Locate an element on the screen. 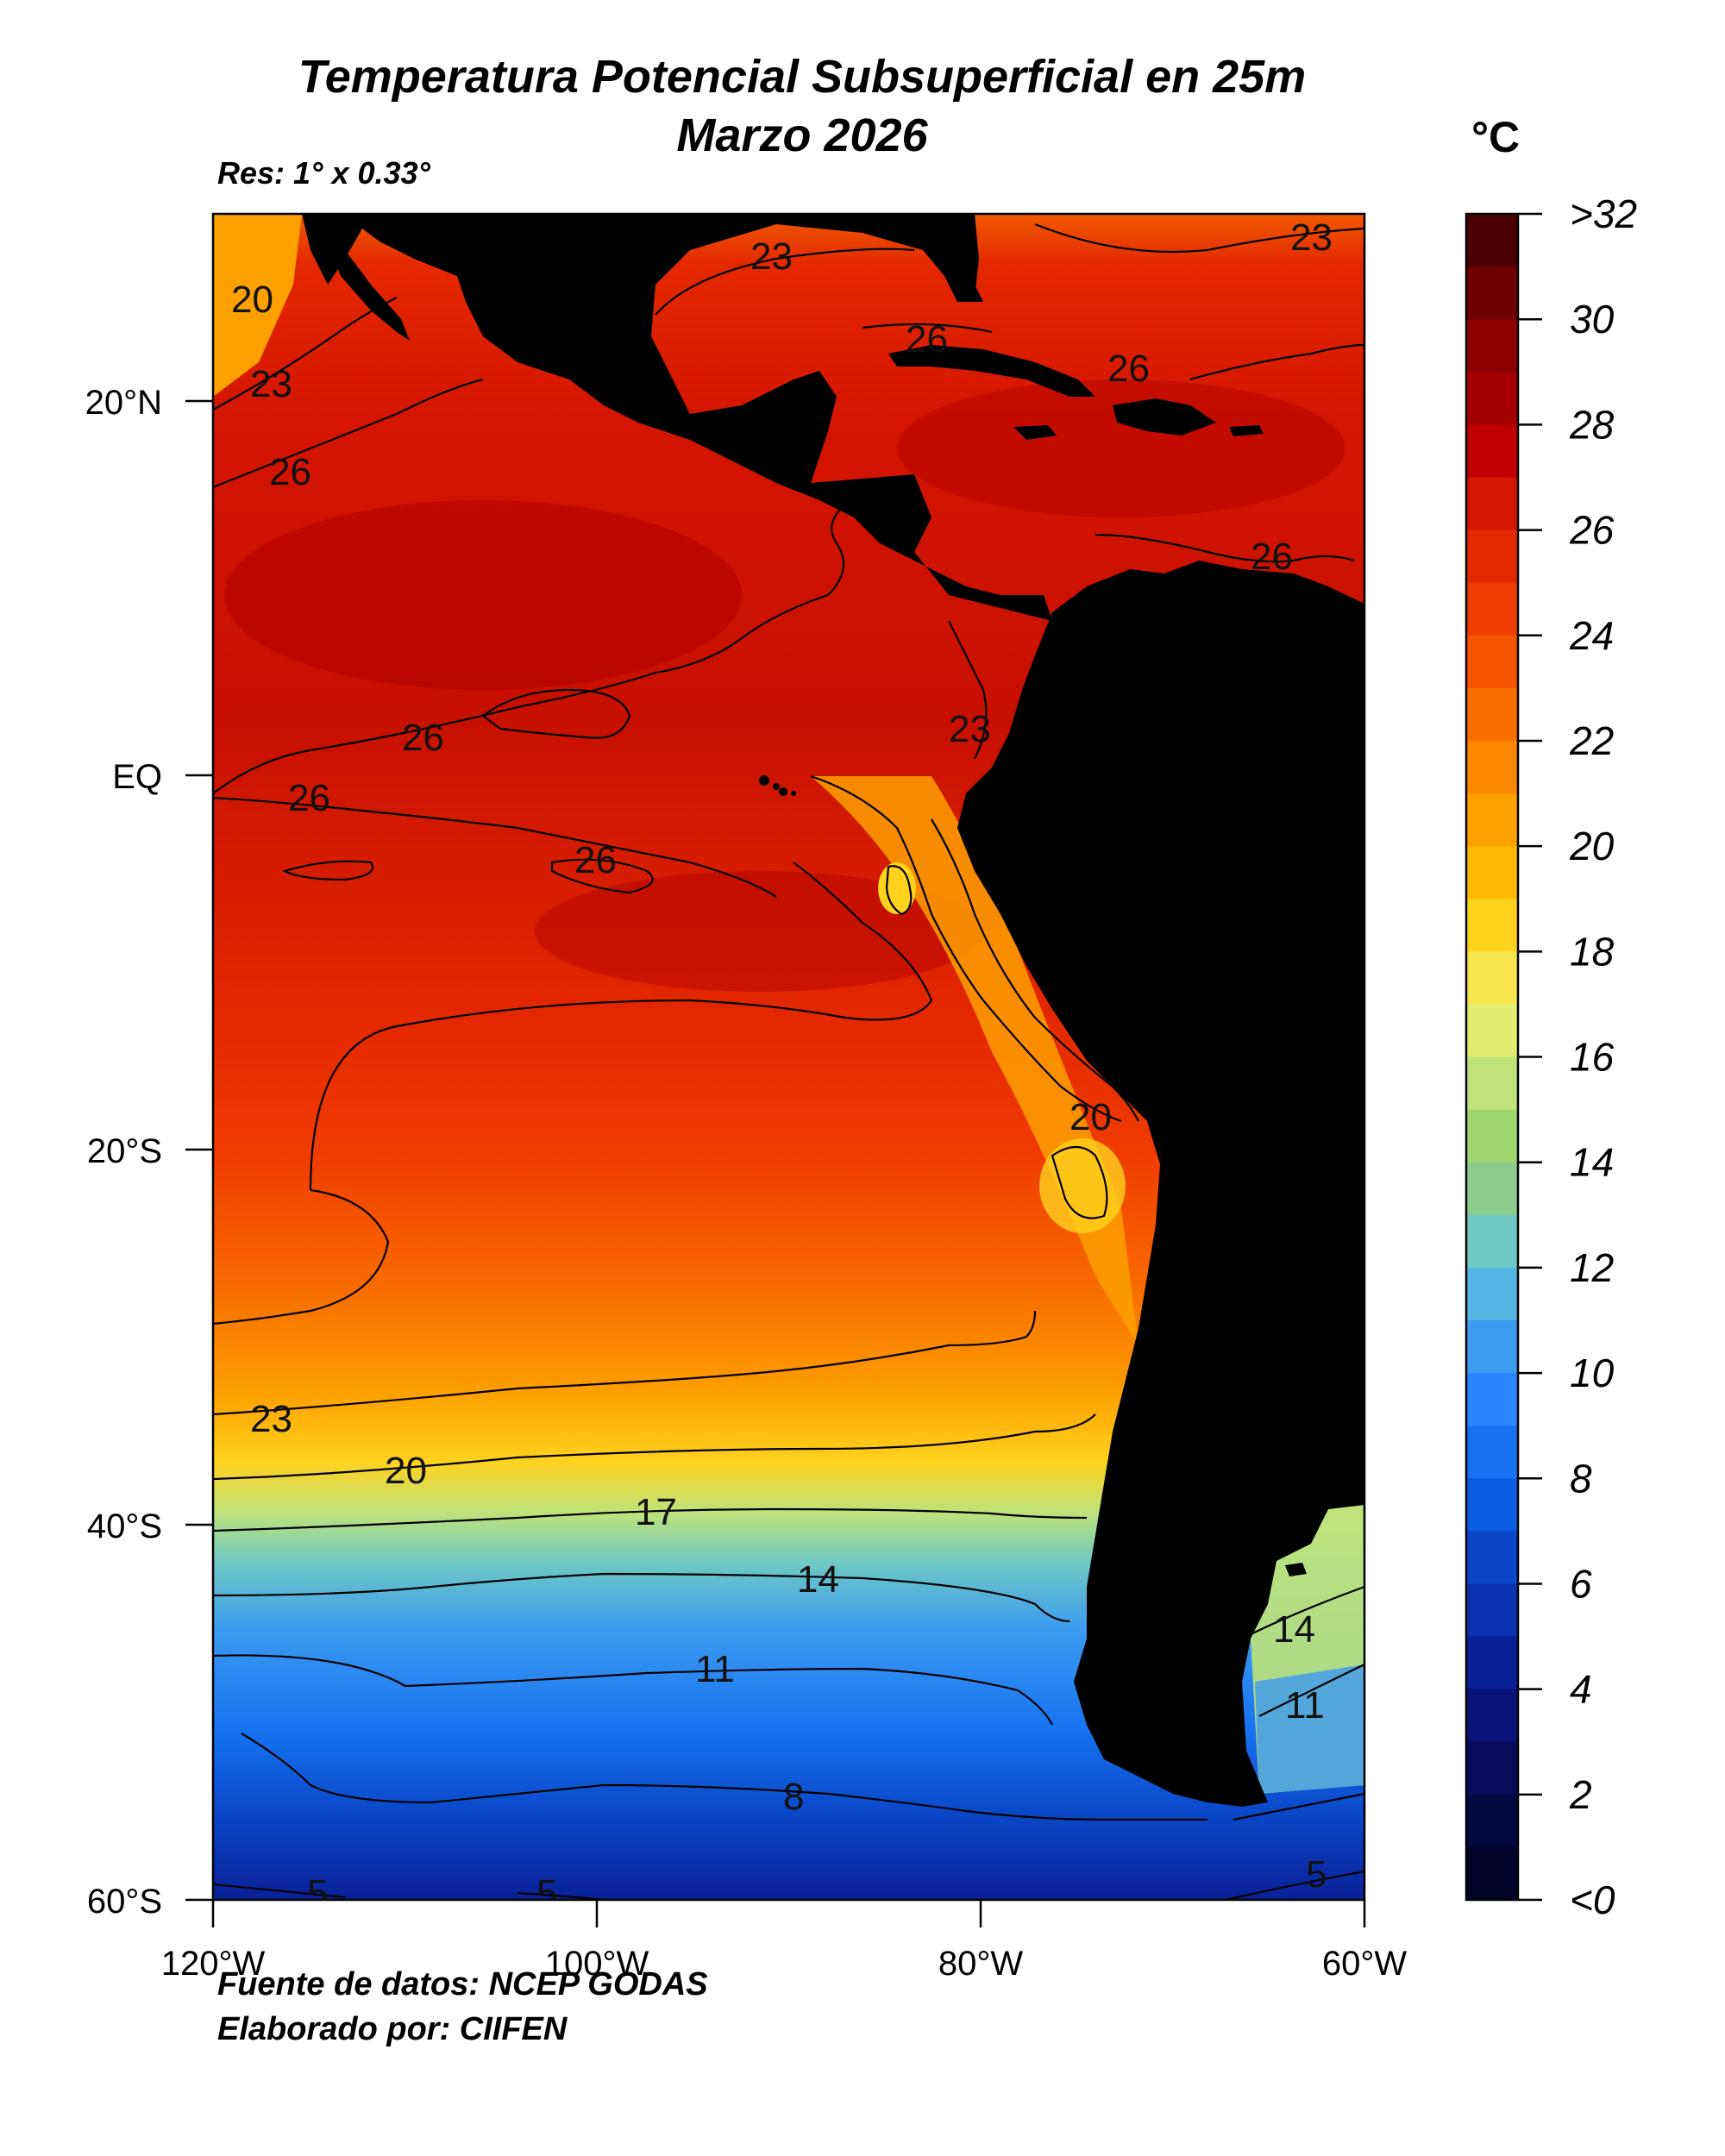 This screenshot has height=2156, width=1725. contour-label: 14 is located at coordinates (818, 1579).